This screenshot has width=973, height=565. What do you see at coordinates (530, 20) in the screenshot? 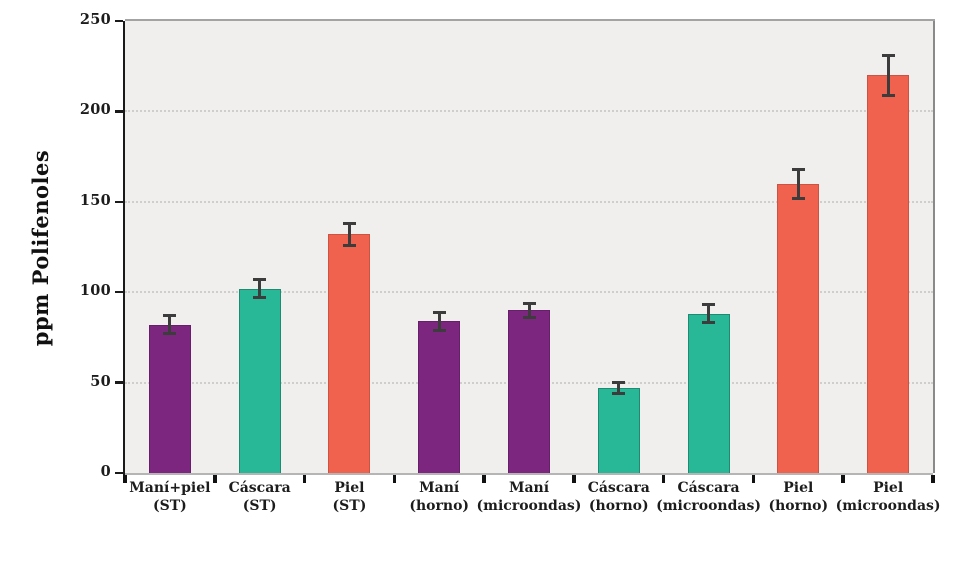
I see `plot-top-spine` at bounding box center [530, 20].